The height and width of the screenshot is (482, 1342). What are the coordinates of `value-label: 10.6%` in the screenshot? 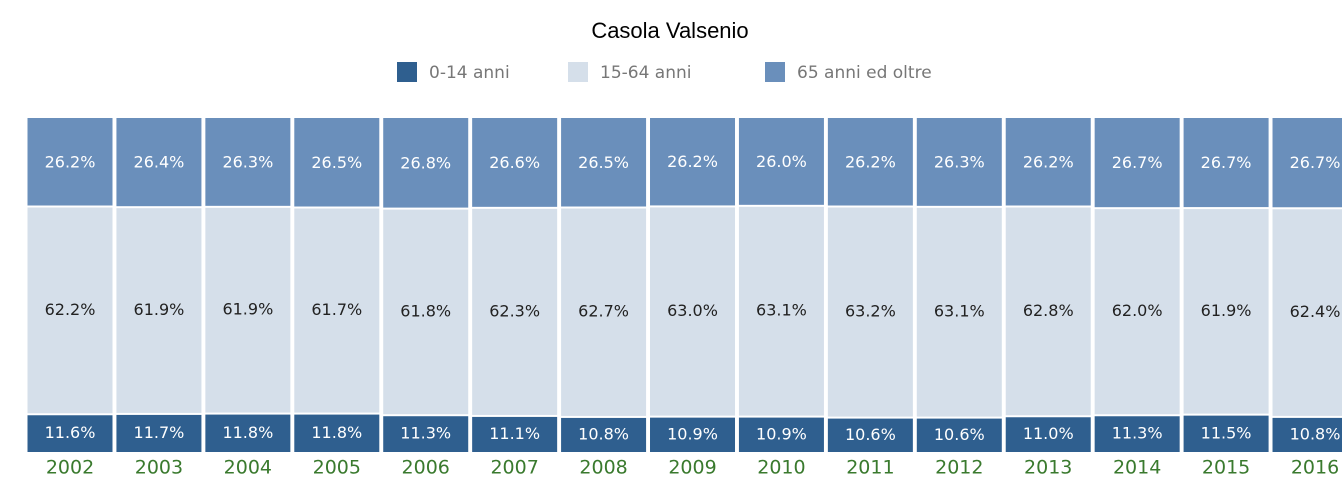 It's located at (870, 434).